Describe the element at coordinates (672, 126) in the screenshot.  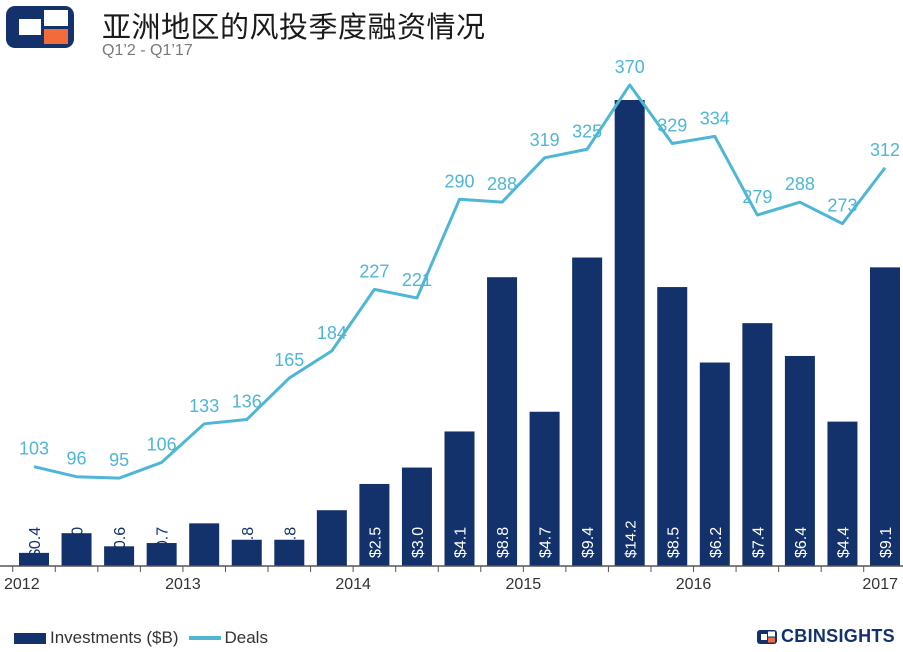
I see `deals-value-label: 329` at that location.